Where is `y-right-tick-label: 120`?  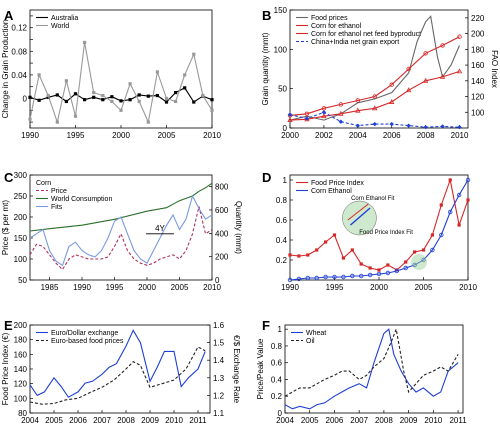 y-right-tick-label: 120 is located at coordinates (478, 97).